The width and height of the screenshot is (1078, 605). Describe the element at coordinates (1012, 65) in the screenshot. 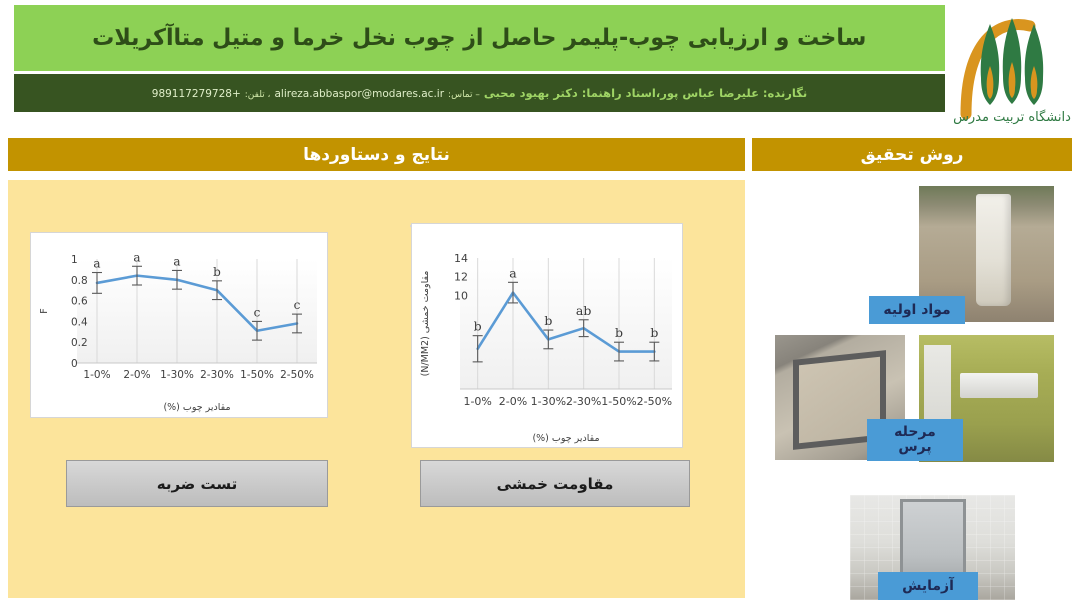

I see `university-logo: دانشگاه تربیت مدرس` at that location.